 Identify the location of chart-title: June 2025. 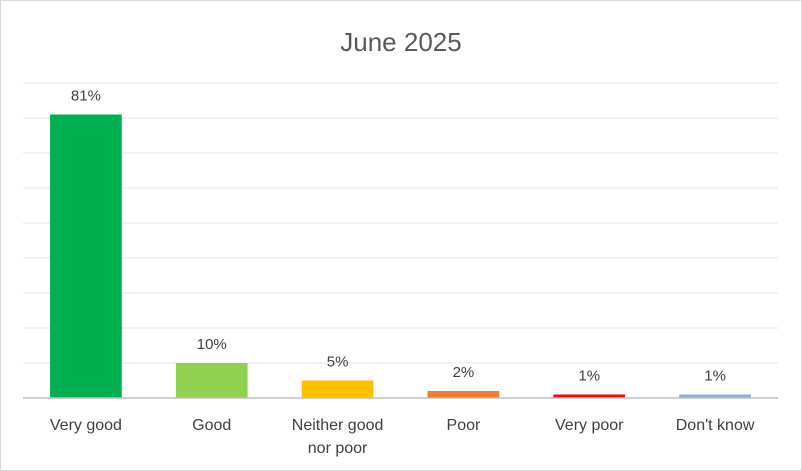
(400, 42).